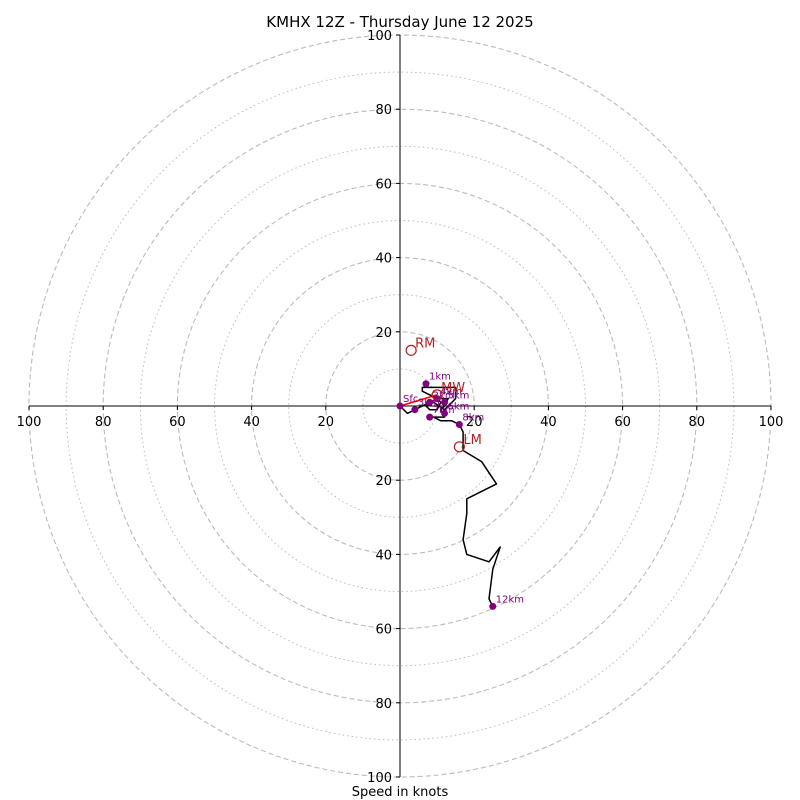  I want to click on x-axis-label: Speed in knots, so click(400, 792).